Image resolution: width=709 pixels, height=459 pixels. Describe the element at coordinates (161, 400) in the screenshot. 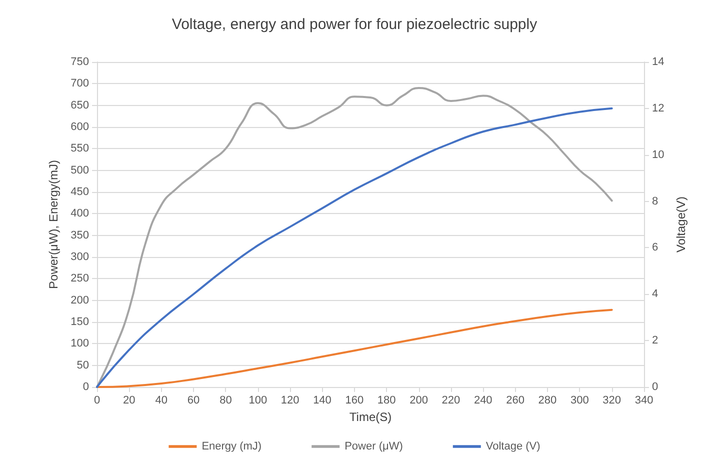

I see `x-tick-label: 40` at that location.